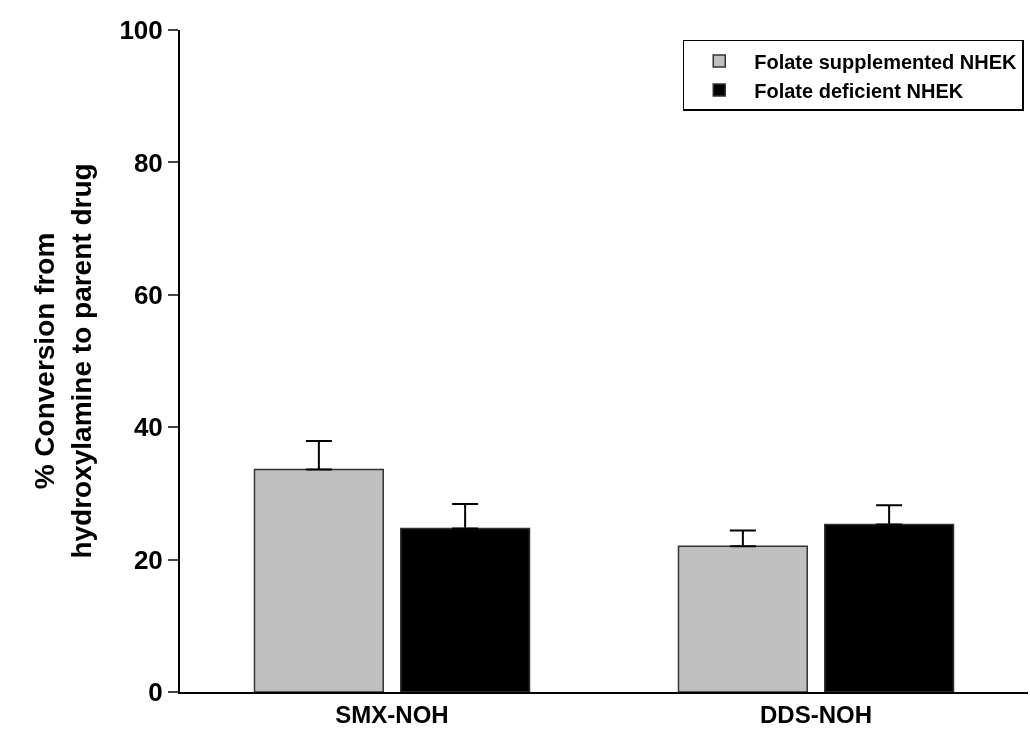 This screenshot has height=754, width=1030. What do you see at coordinates (141, 30) in the screenshot?
I see `y-tick-label: 100` at bounding box center [141, 30].